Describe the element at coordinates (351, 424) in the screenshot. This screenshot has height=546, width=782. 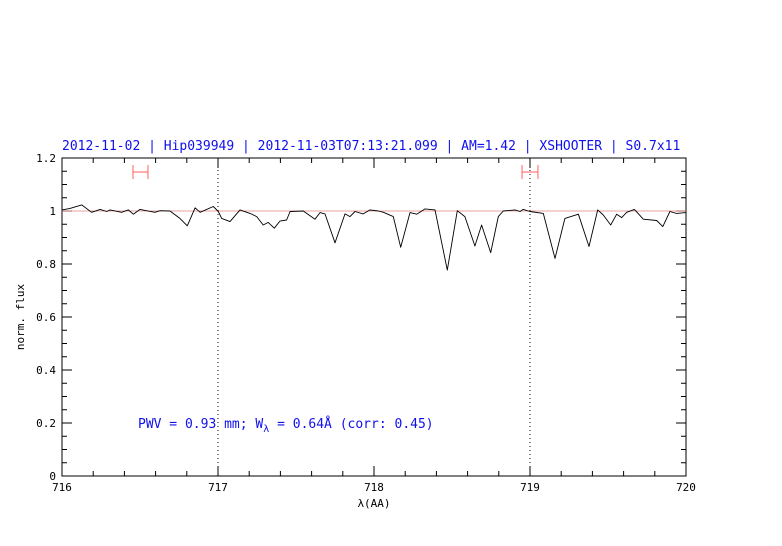
I see `annotation-rest: = 0.64Å (corr: 0.45)` at that location.